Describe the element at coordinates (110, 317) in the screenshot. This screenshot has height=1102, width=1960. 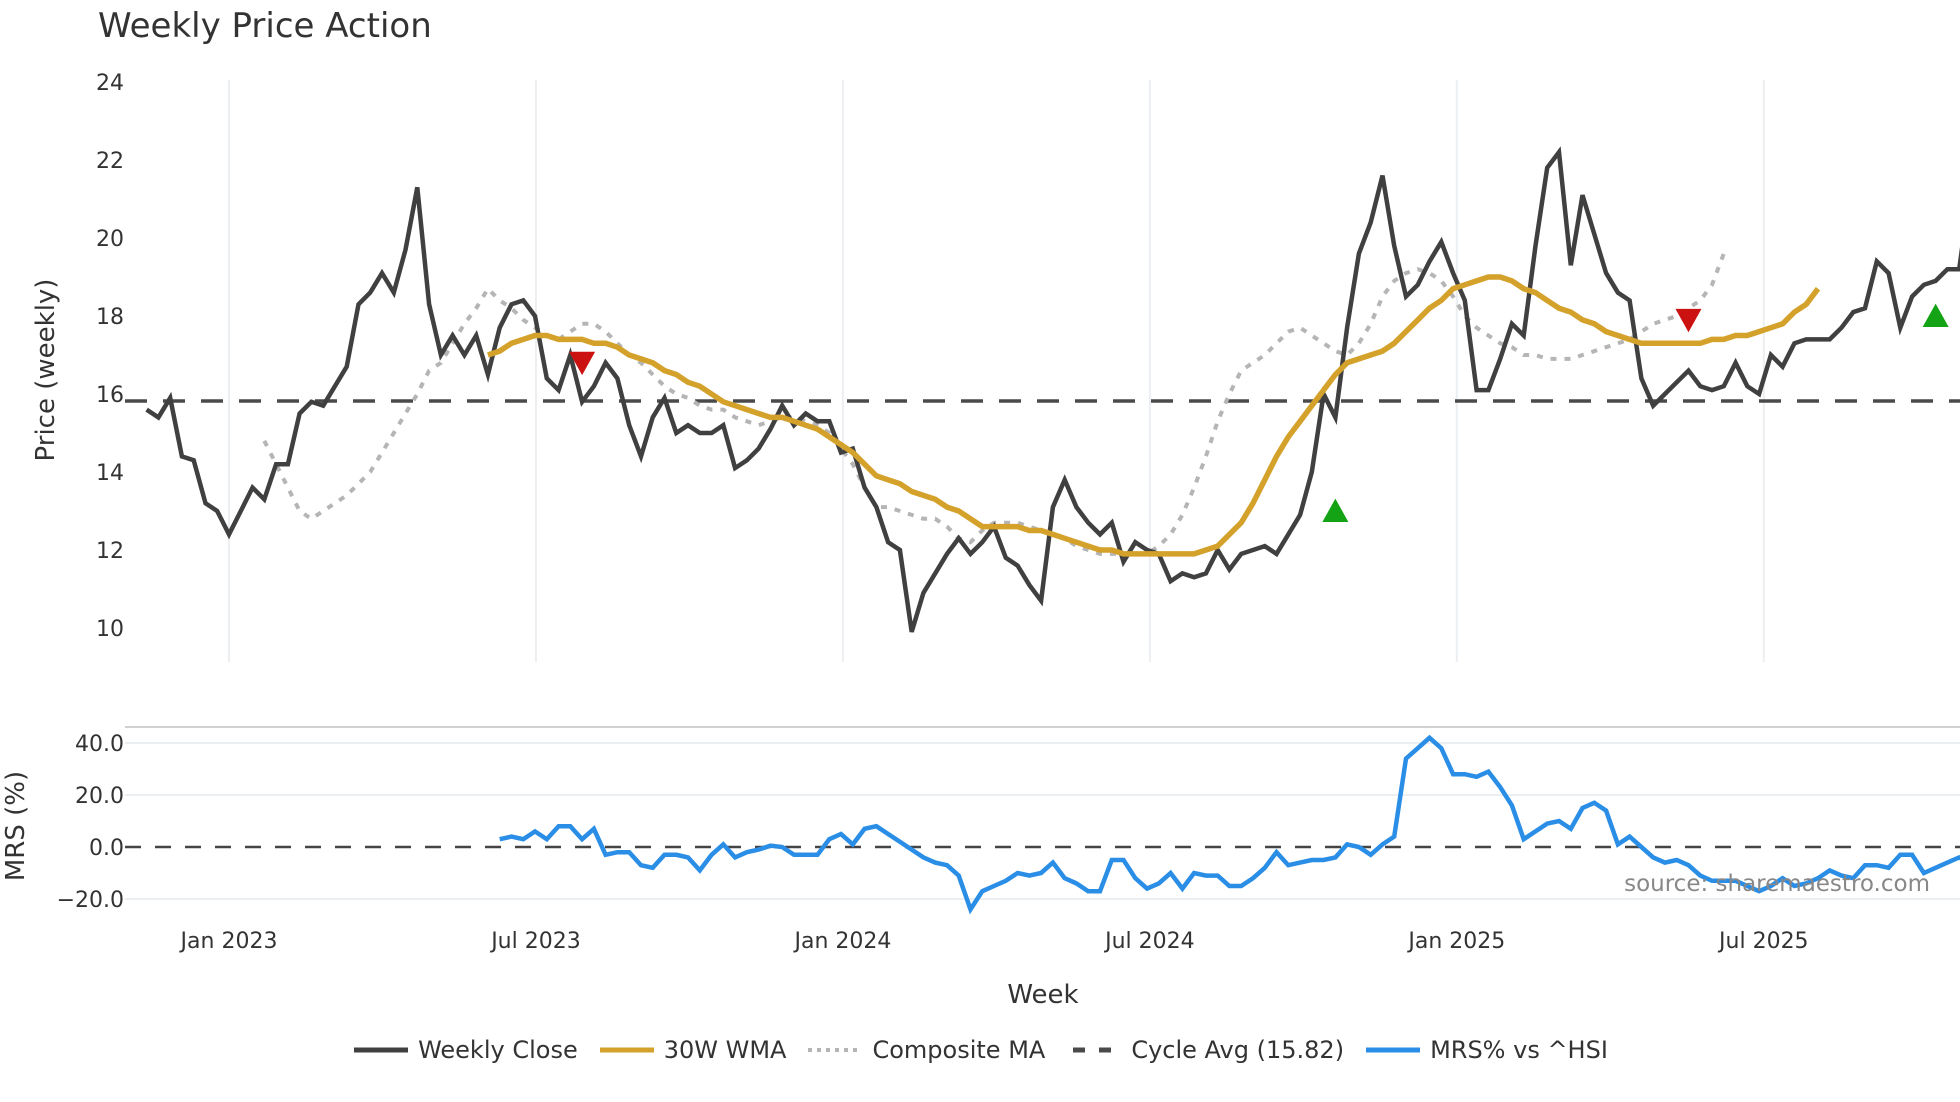
I see `y-tick-label: 18` at that location.